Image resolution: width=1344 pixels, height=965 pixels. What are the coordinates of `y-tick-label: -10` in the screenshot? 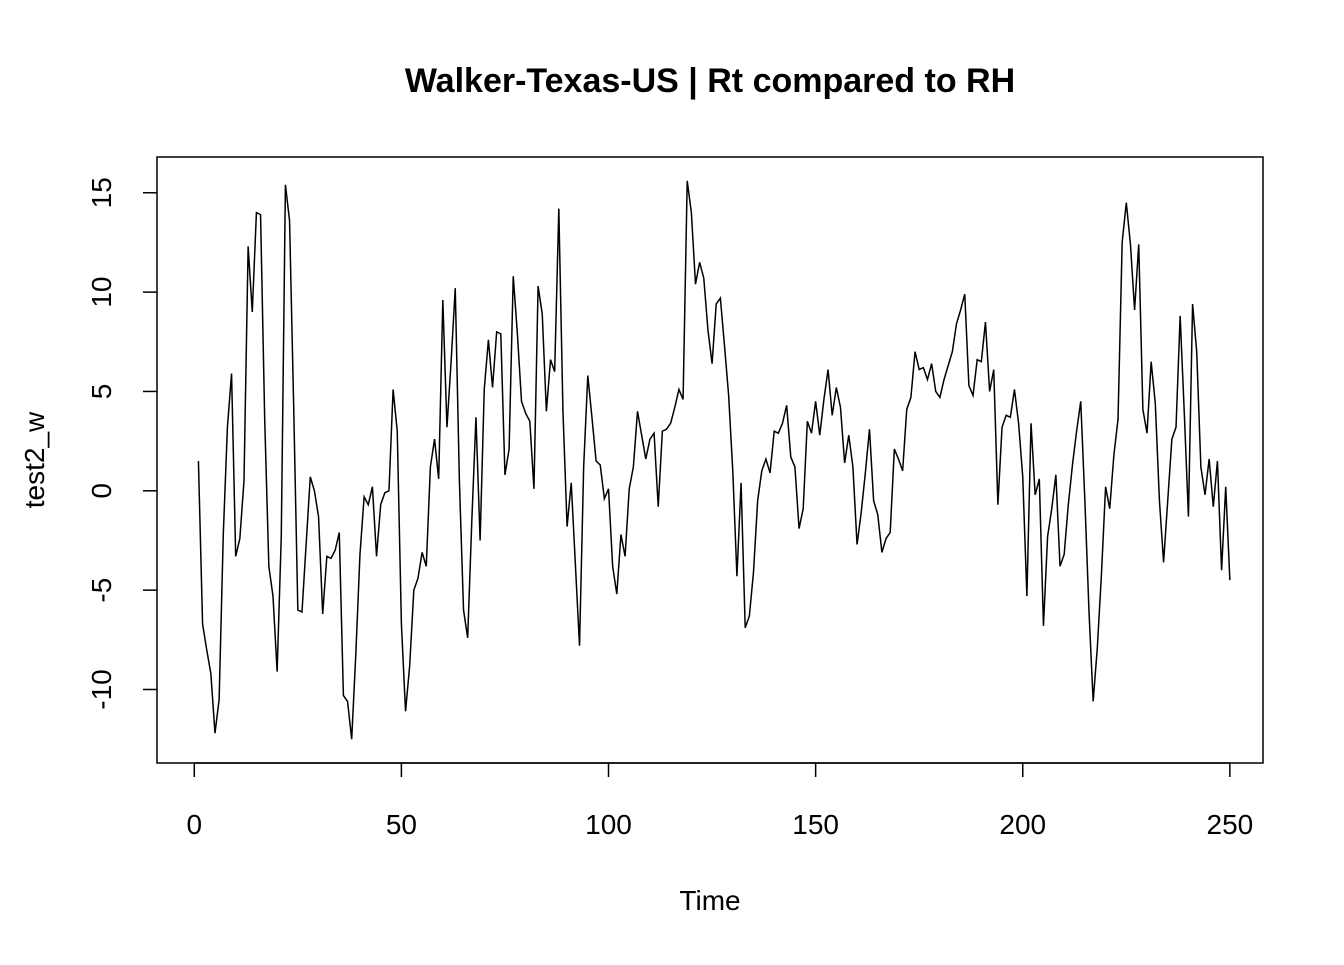 It's located at (101, 689).